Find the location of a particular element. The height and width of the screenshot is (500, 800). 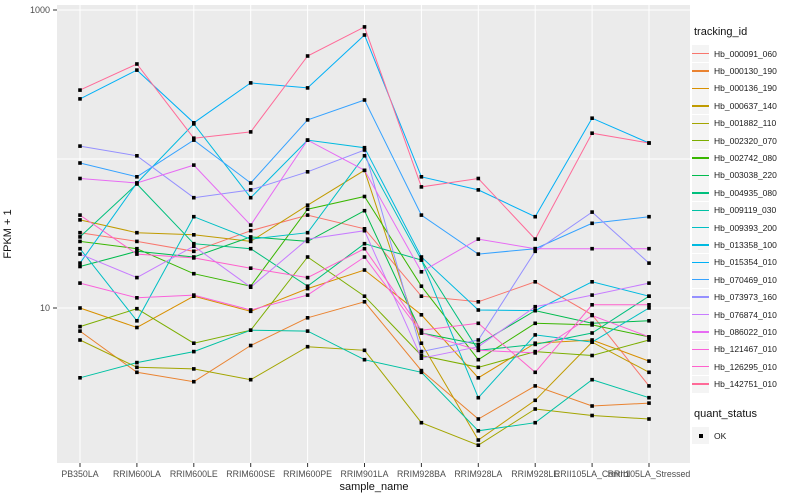

legend-item-label: Hb_000091_060 is located at coordinates (745, 53).